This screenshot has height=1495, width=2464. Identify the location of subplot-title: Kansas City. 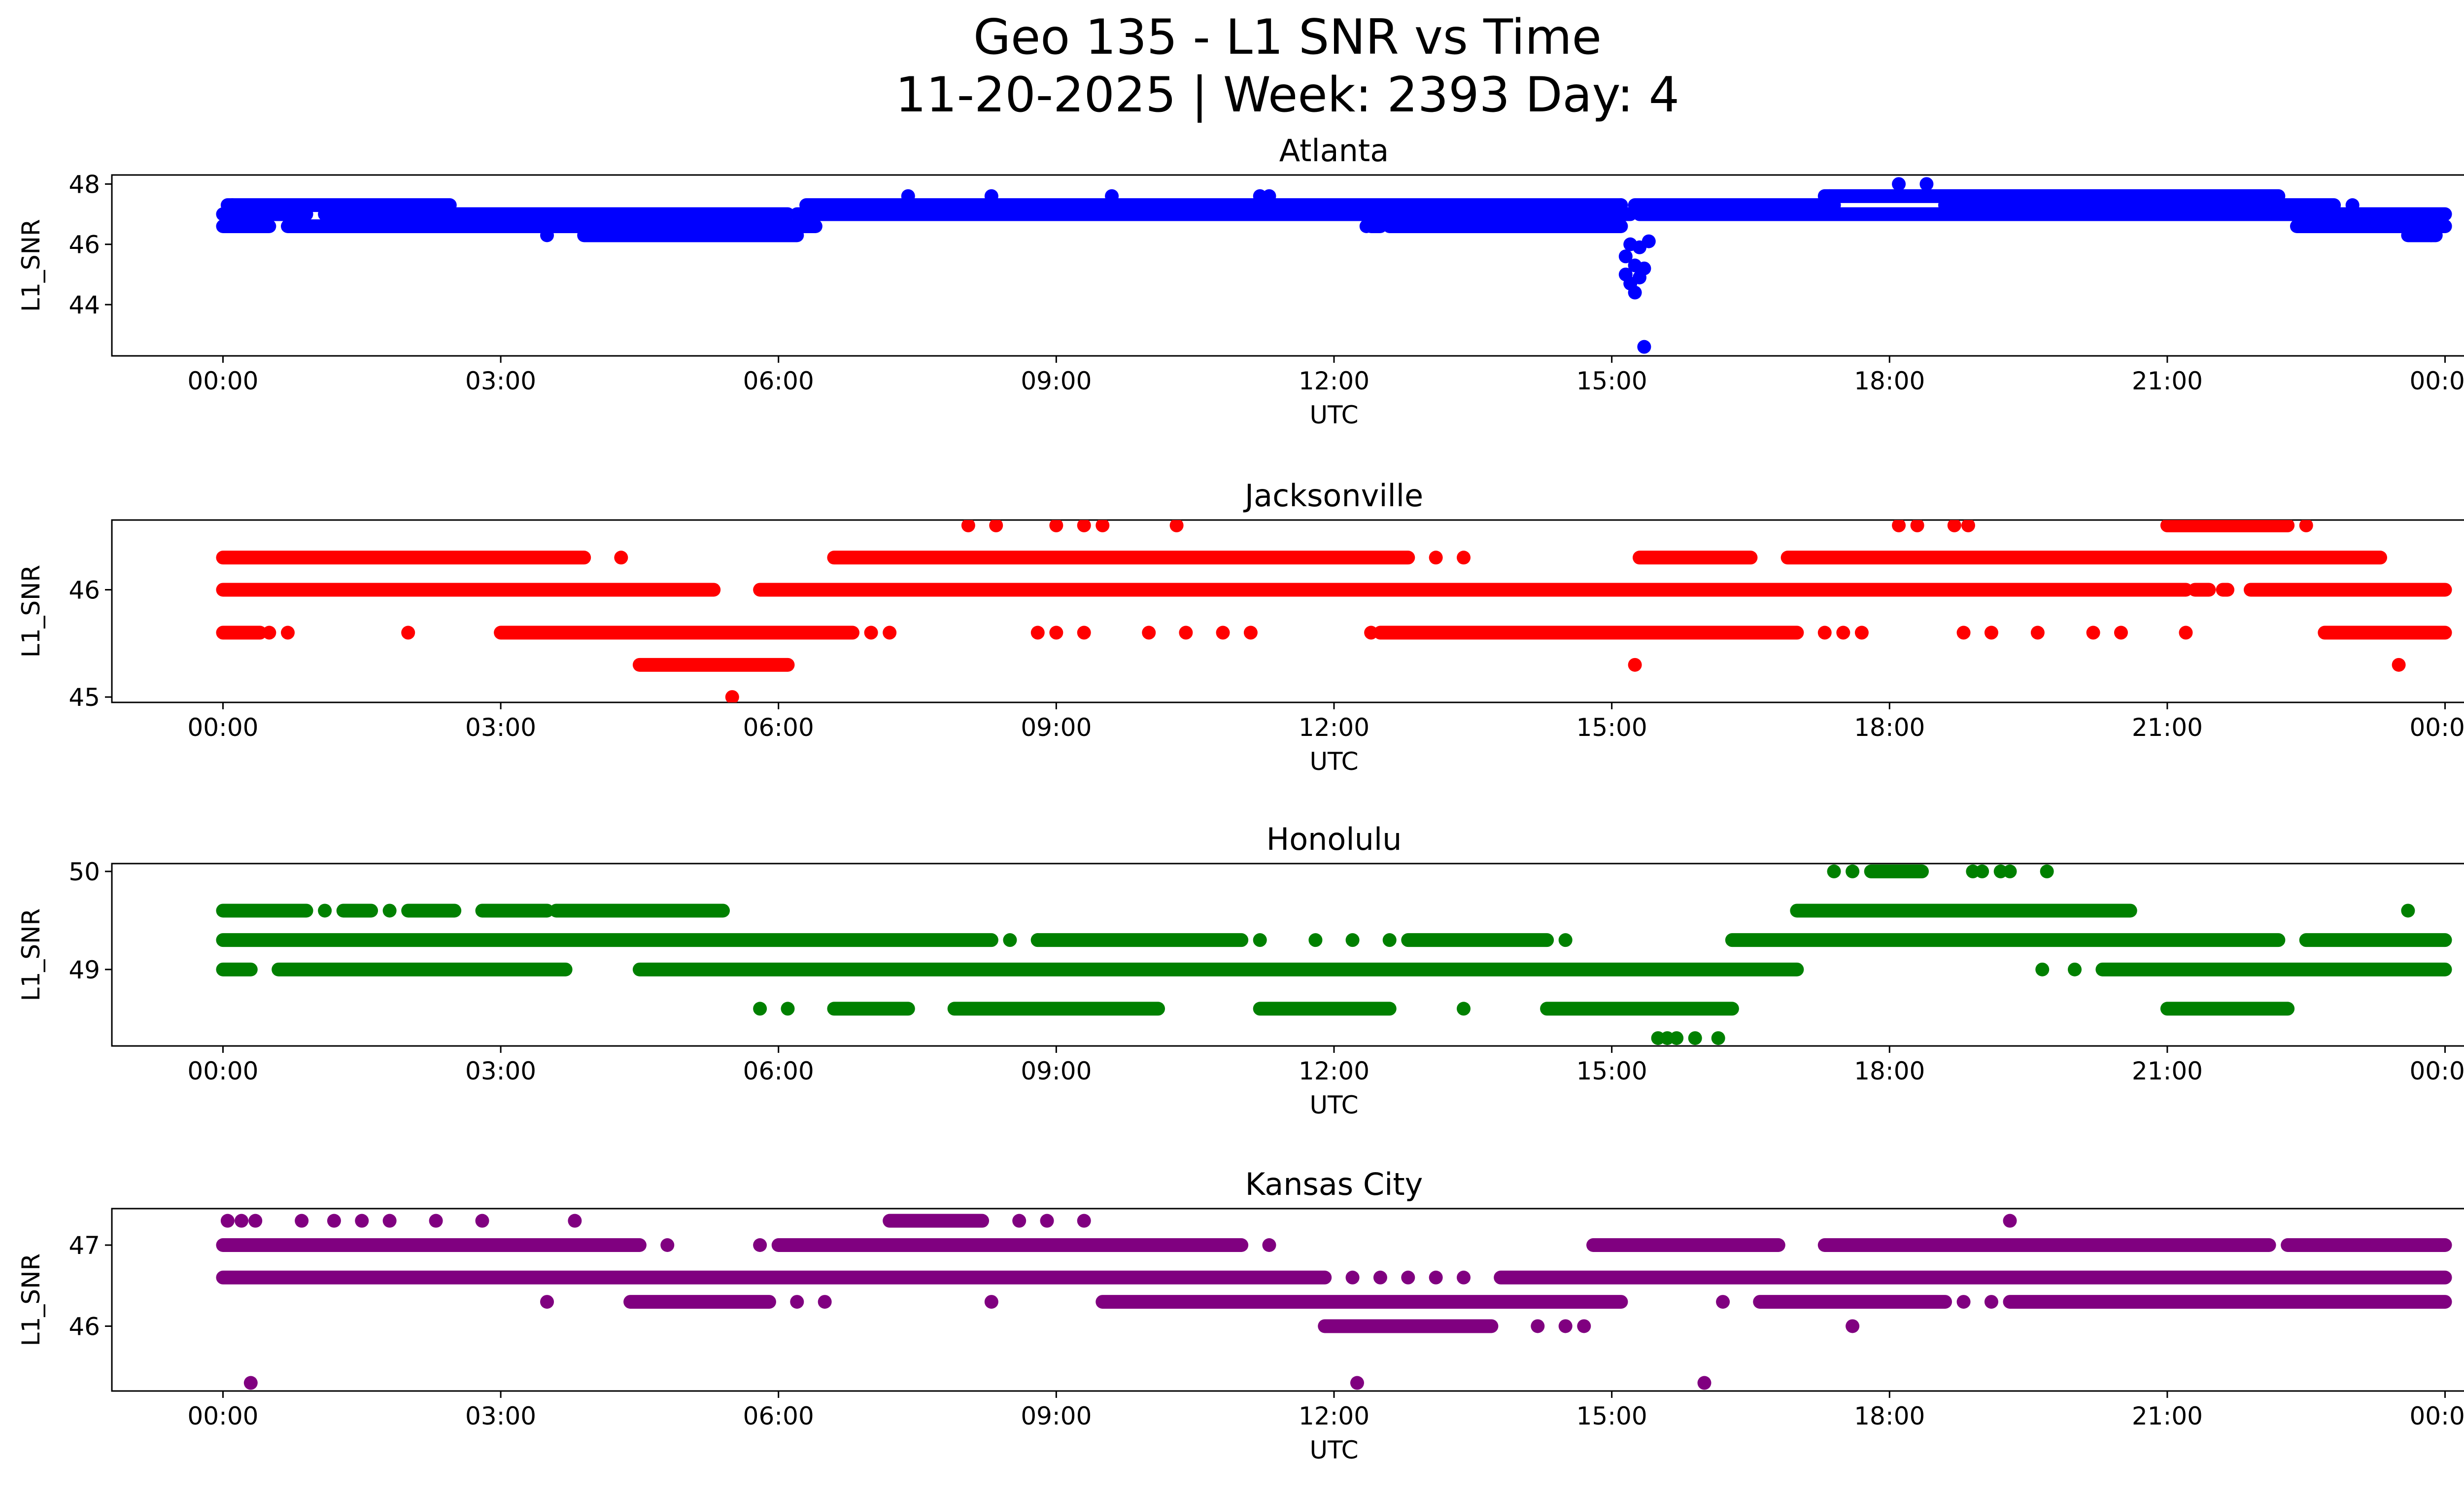
(1334, 1184).